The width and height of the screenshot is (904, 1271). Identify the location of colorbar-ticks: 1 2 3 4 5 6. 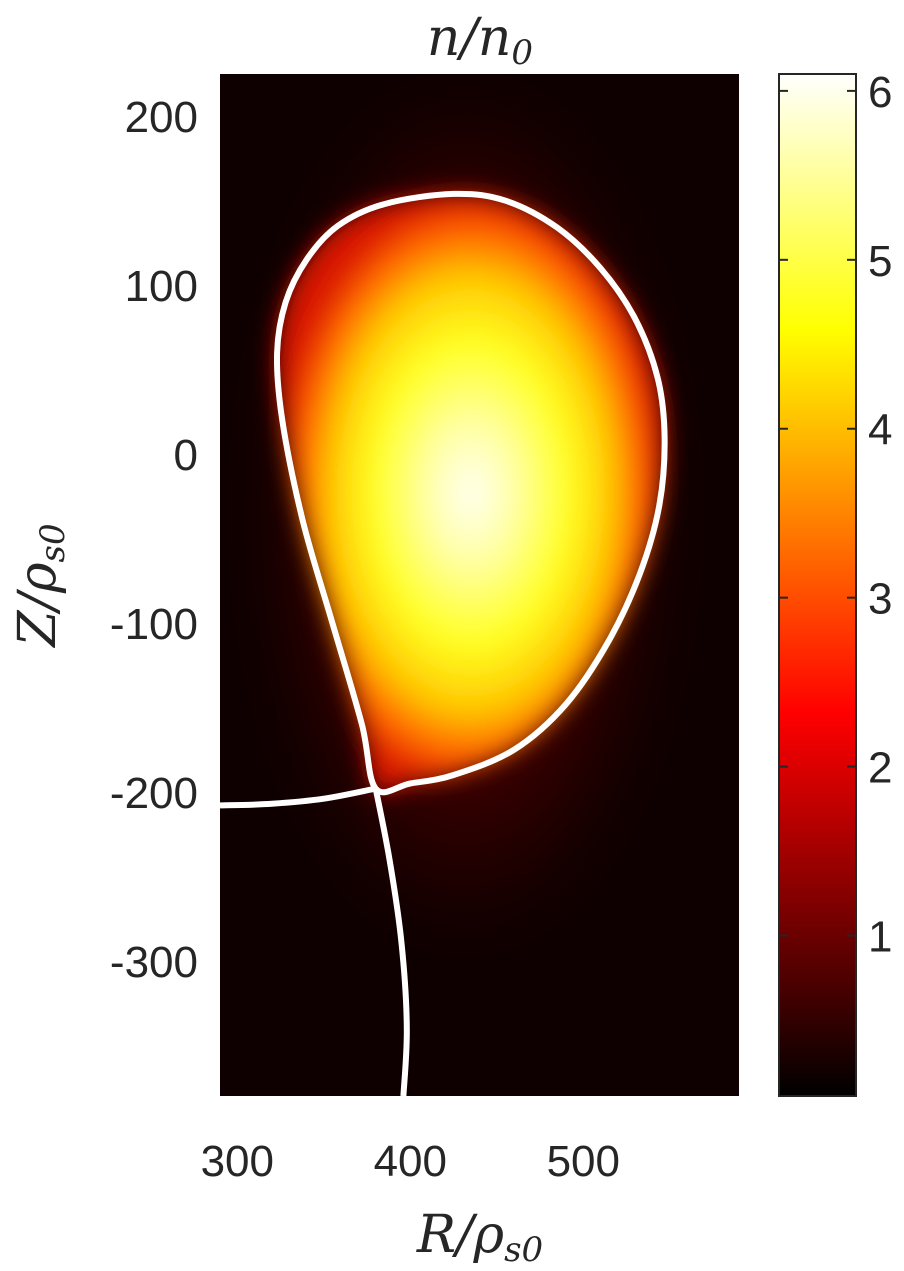
(835, 515).